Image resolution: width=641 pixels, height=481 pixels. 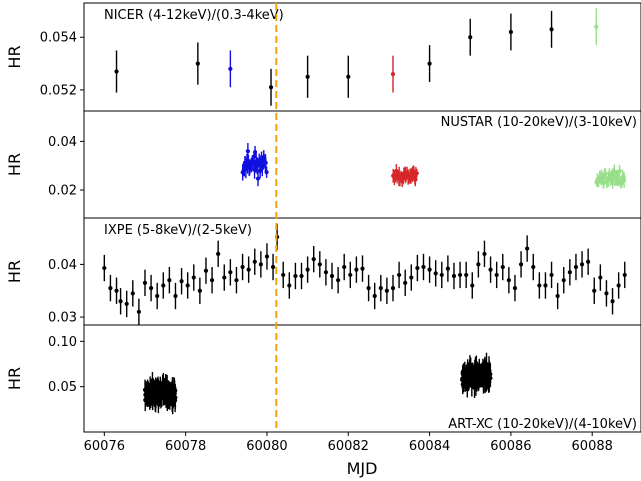 What do you see at coordinates (104, 446) in the screenshot?
I see `x-tick-label: 60076` at bounding box center [104, 446].